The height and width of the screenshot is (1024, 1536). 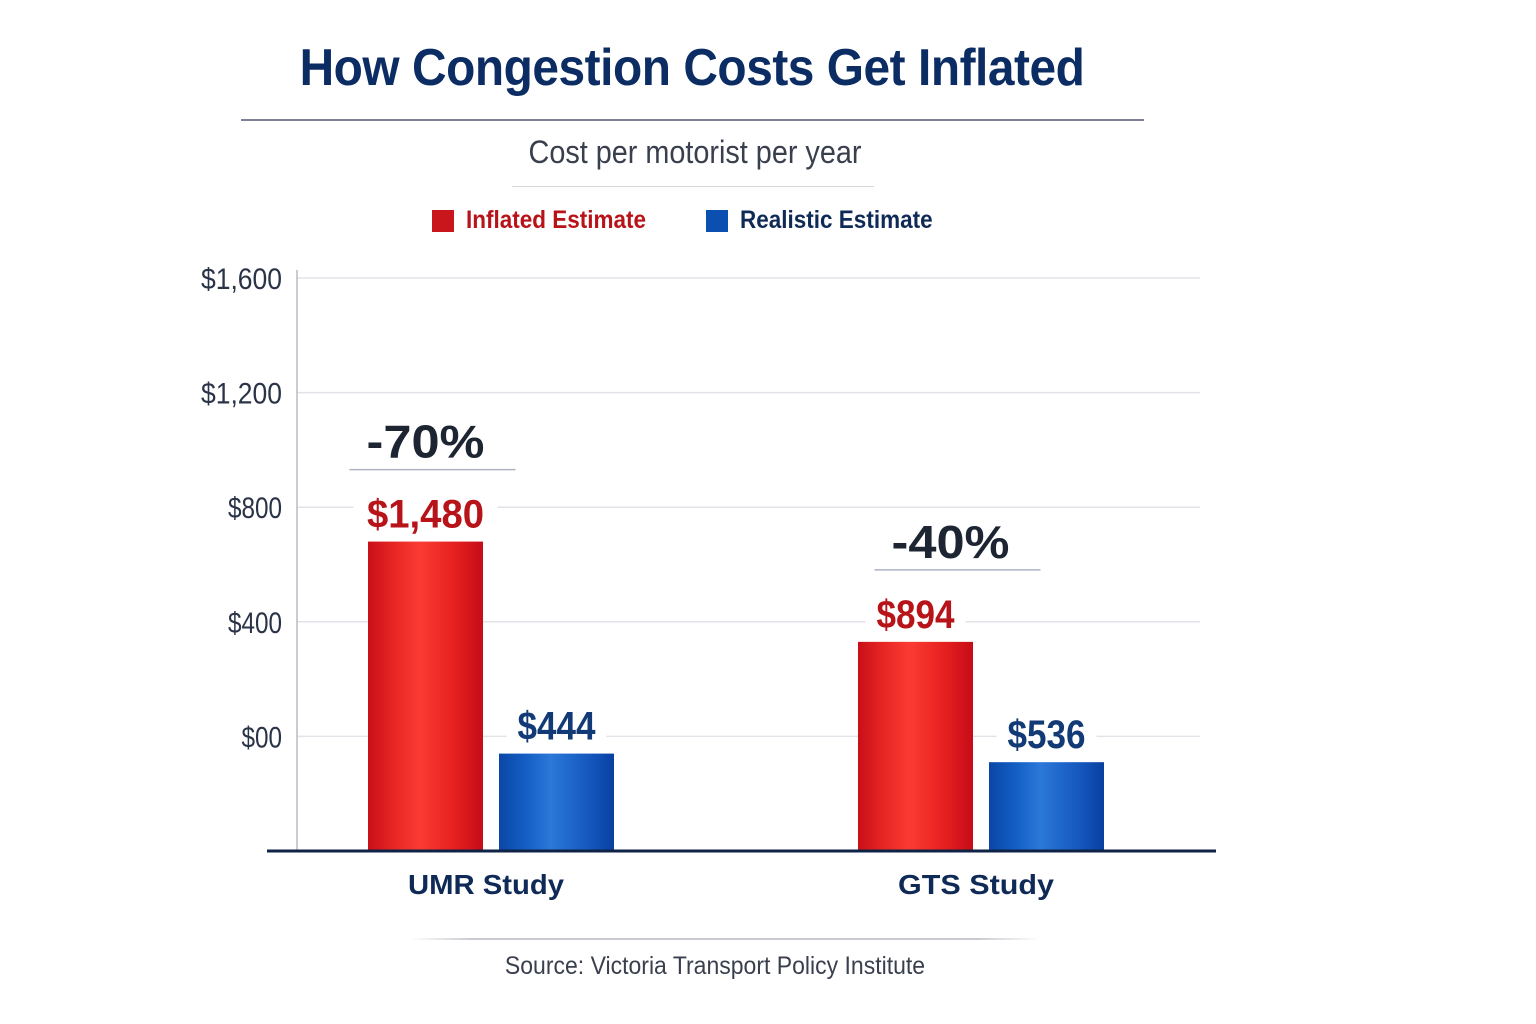 What do you see at coordinates (556, 220) in the screenshot?
I see `legend-label-inflated: Inflated Estimate` at bounding box center [556, 220].